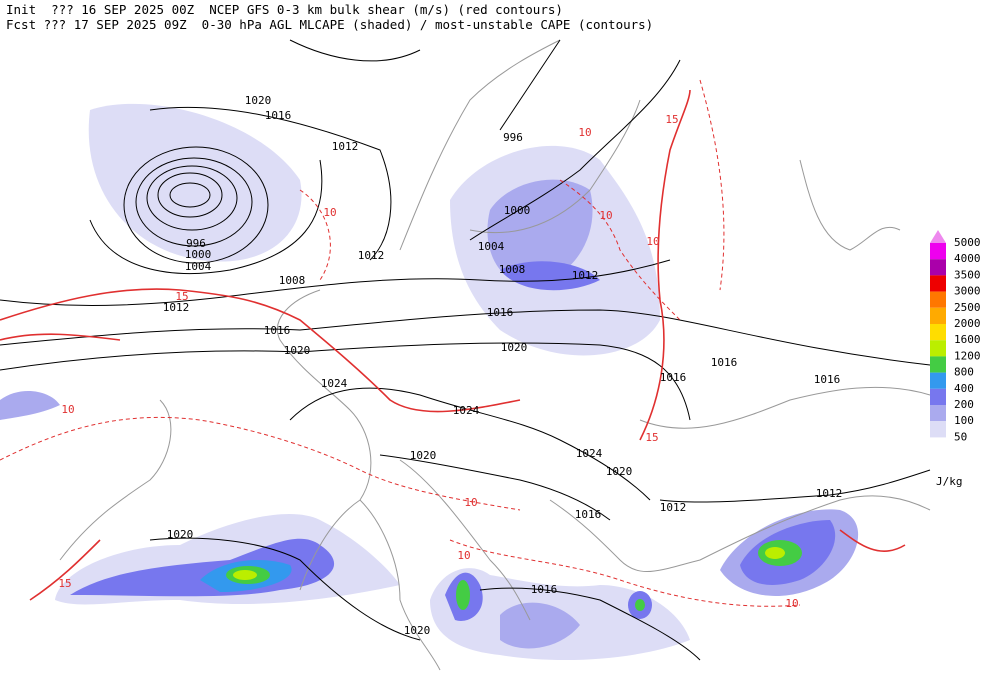  What do you see at coordinates (967, 307) in the screenshot?
I see `legend-label: 2500` at bounding box center [967, 307].